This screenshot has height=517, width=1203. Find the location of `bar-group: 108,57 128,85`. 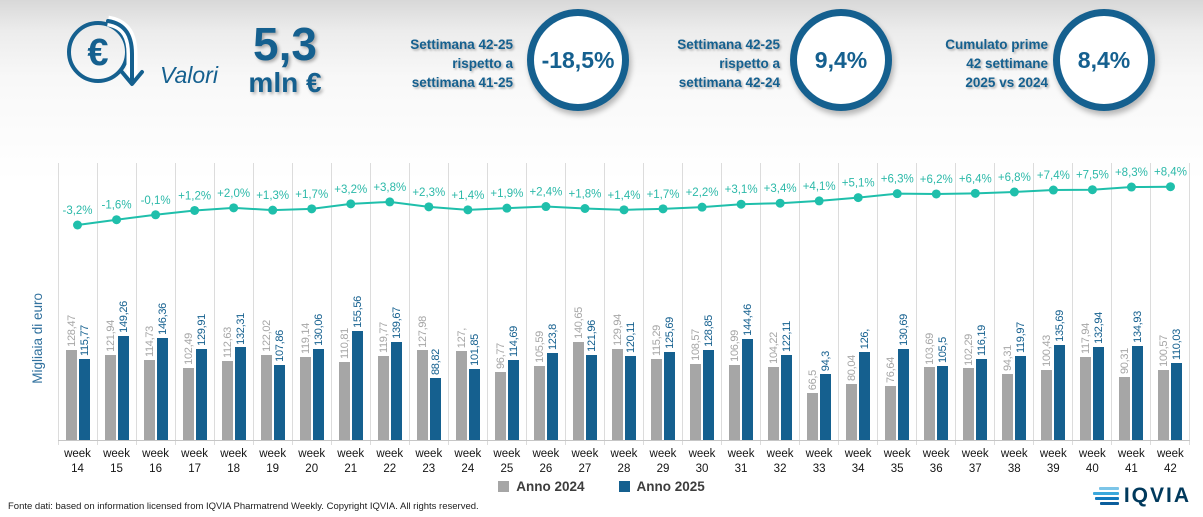

bar-group: 108,57 128,85 is located at coordinates (702, 377).